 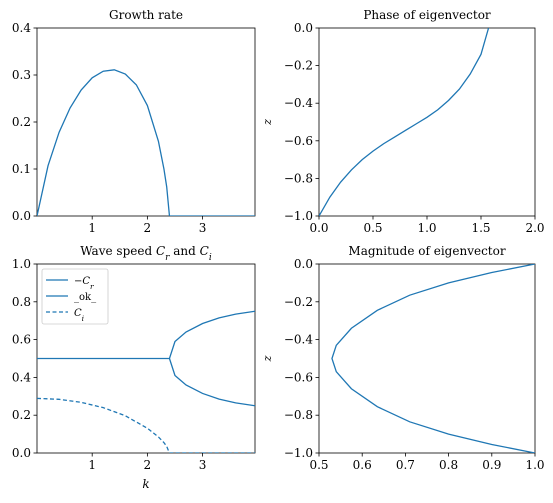 I want to click on y-tick-label: 0.1, so click(x=21, y=169).